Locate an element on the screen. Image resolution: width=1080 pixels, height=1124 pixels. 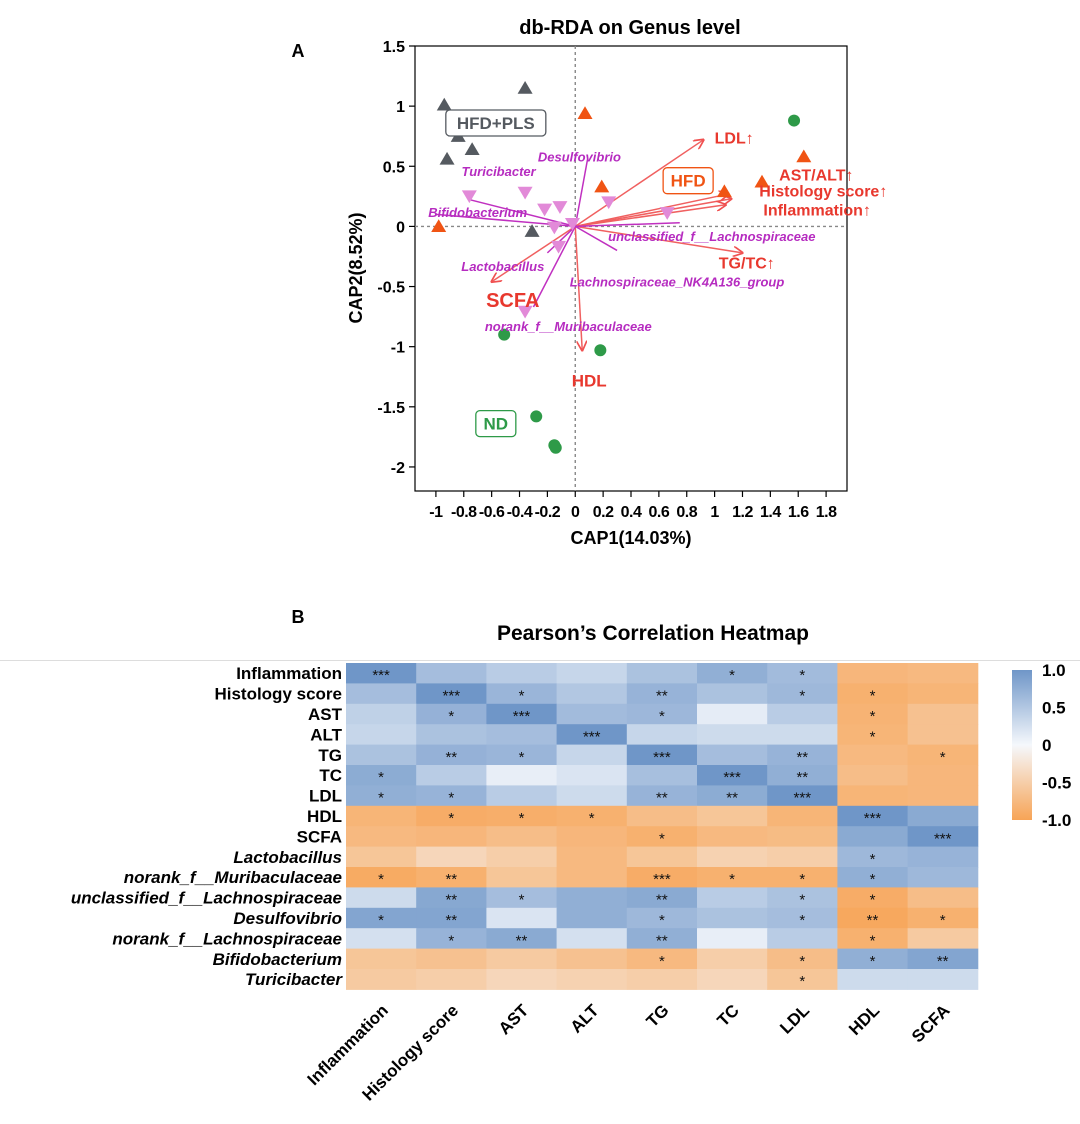
genus-vector-label: unclassified_f__Lachnospiraceae is located at coordinates (711, 236).